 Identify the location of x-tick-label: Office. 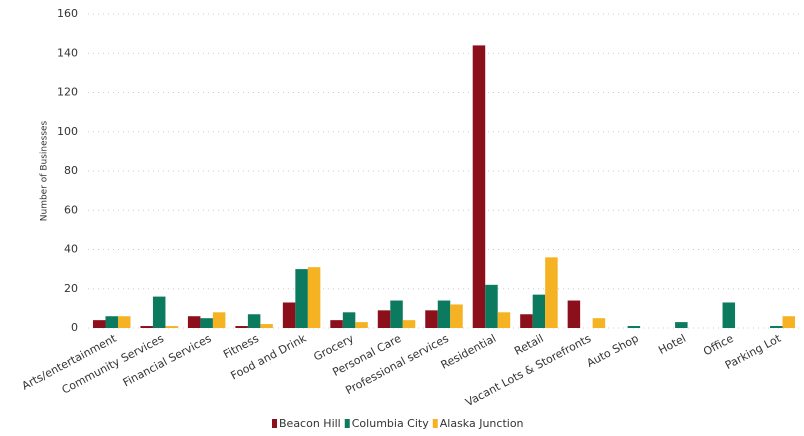
(718, 345).